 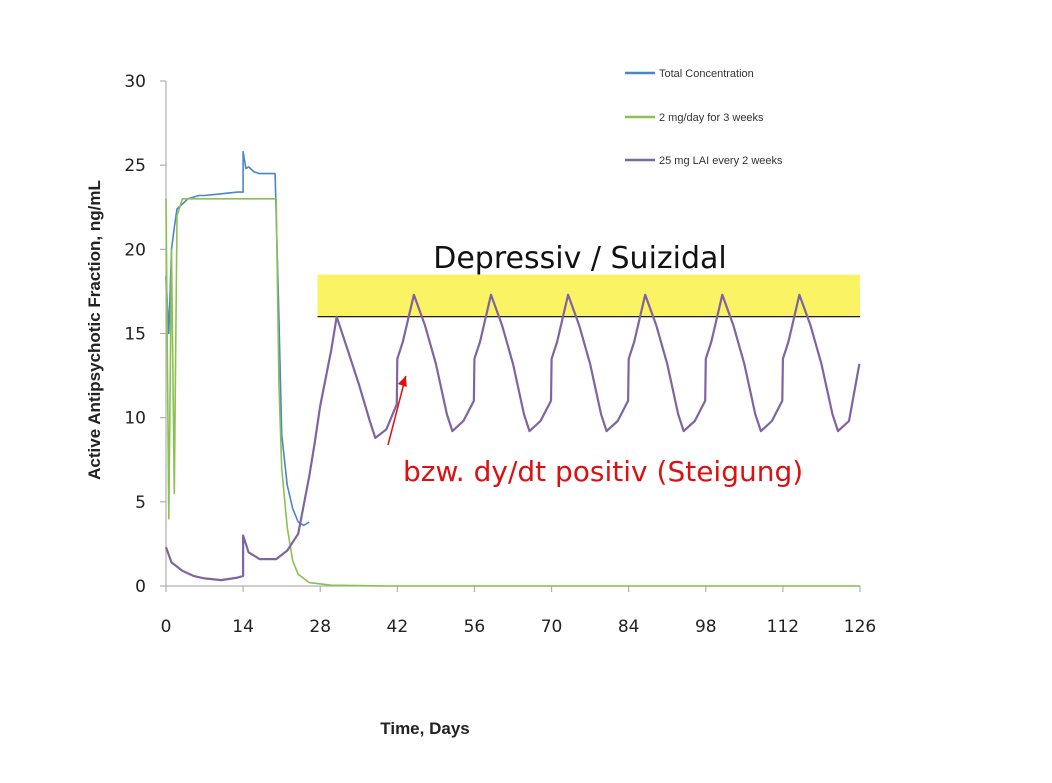 What do you see at coordinates (135, 419) in the screenshot?
I see `y-tick-label: 10` at bounding box center [135, 419].